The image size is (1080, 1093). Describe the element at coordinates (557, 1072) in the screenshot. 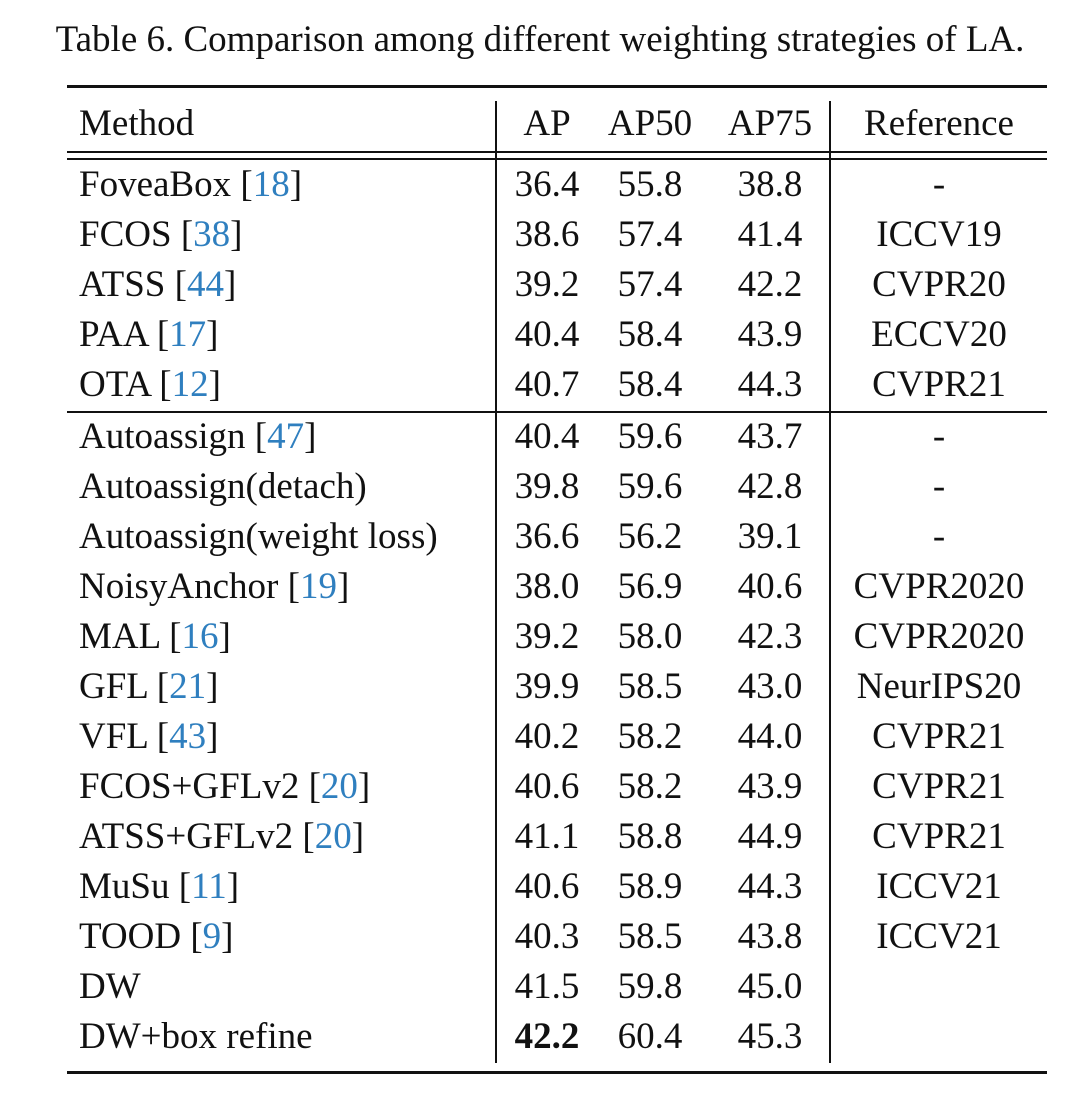

I see `bottom-rule` at that location.